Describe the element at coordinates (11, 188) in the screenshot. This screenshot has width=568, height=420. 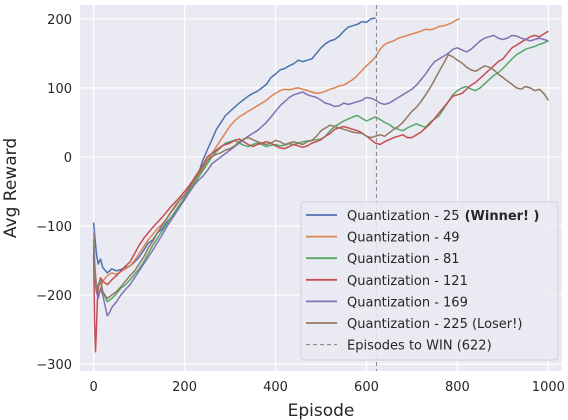
I see `y-axis-label: Avg Reward` at that location.